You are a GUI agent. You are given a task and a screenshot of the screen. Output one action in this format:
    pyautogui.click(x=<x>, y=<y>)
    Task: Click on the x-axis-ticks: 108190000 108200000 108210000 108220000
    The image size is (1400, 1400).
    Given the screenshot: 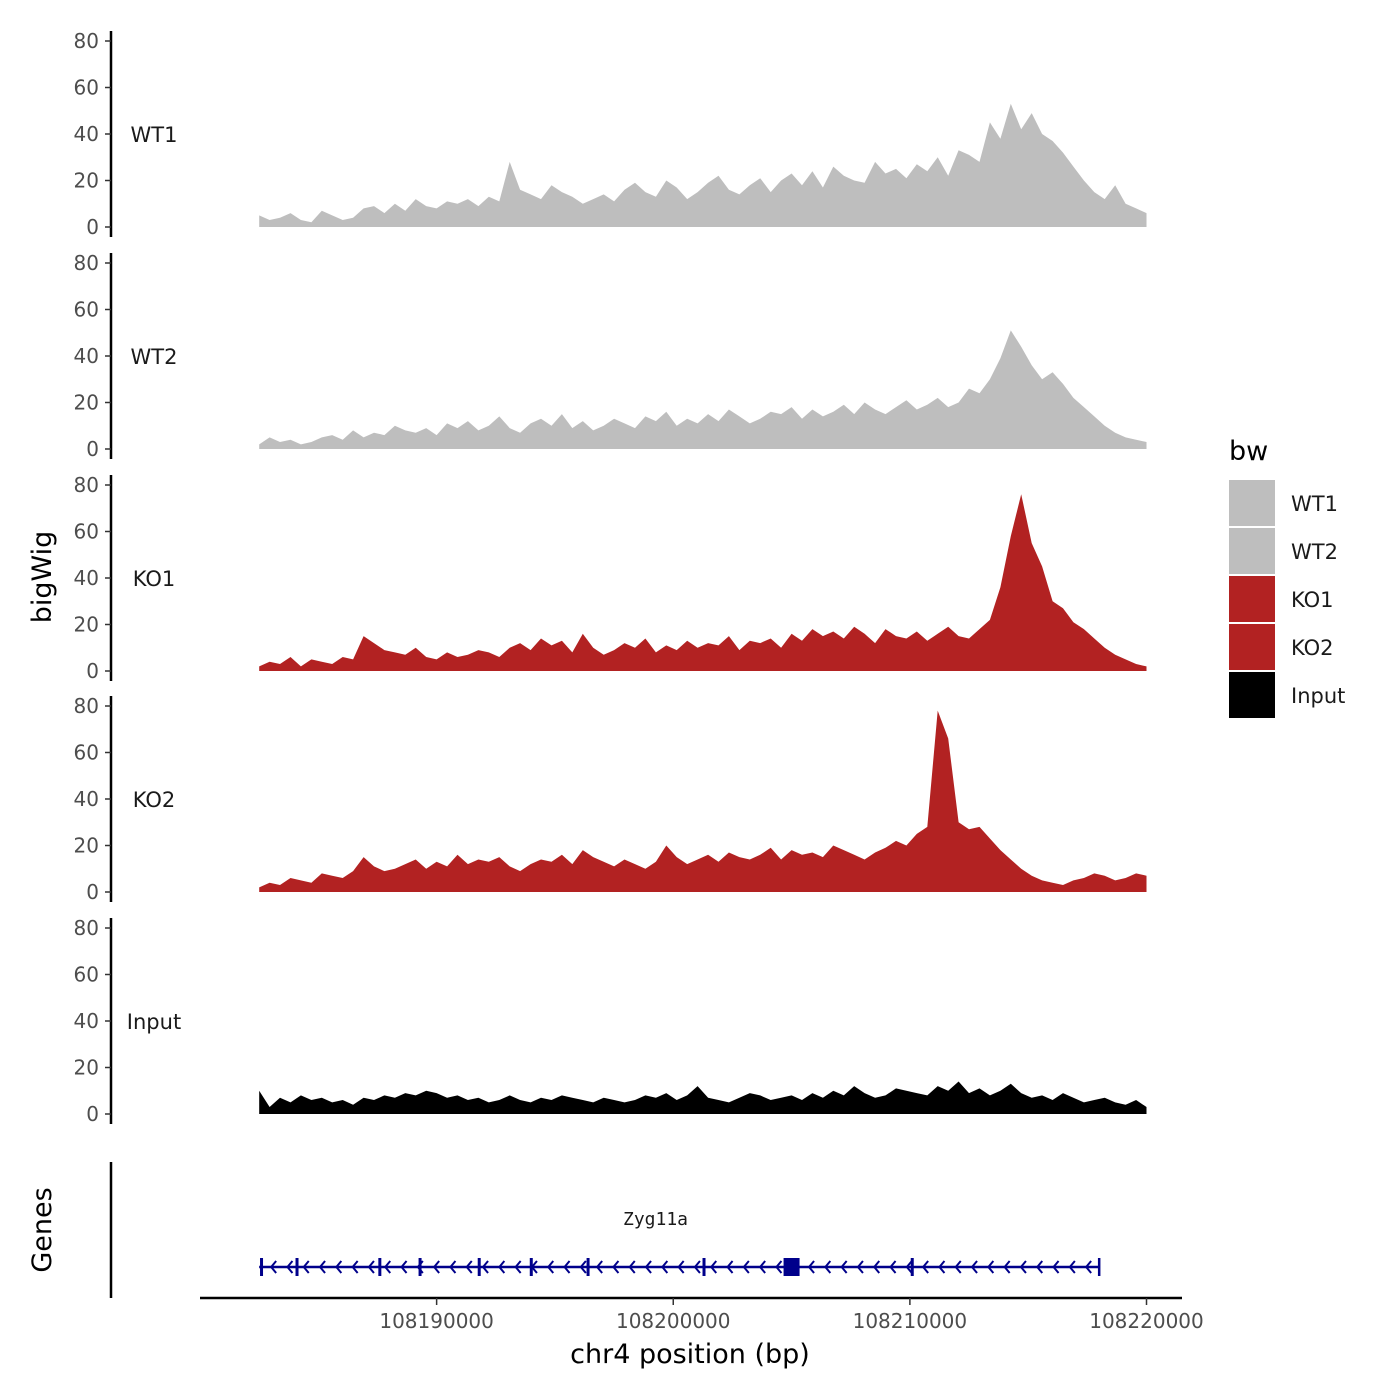 What is the action you would take?
    pyautogui.click(x=791, y=1315)
    